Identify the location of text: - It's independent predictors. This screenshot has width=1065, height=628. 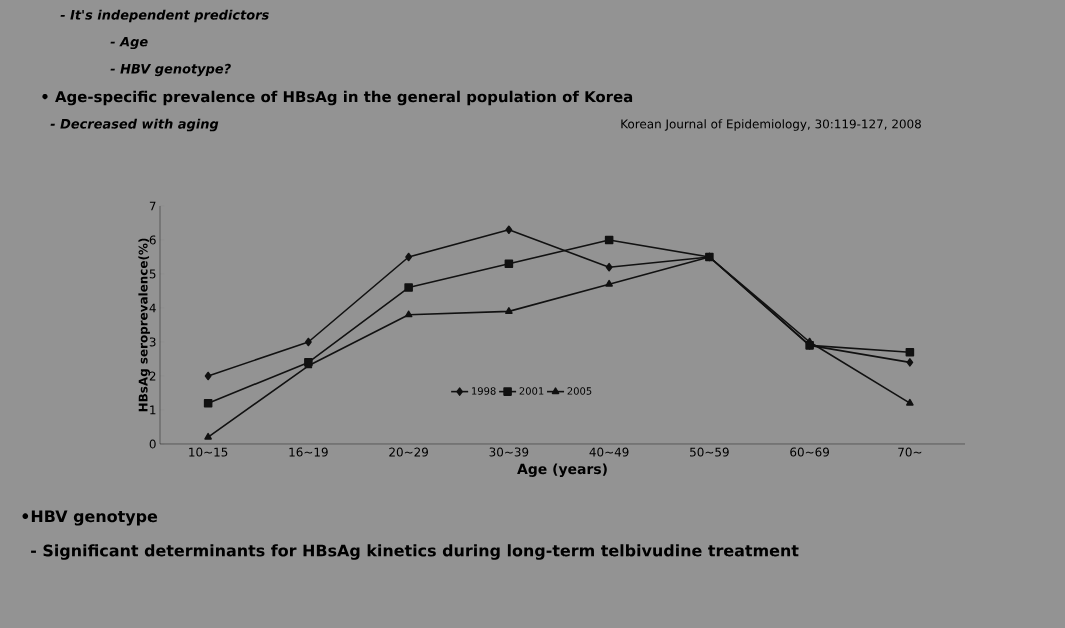
(164, 16).